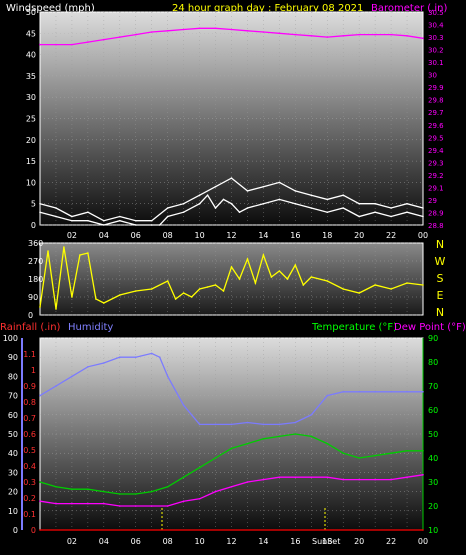 This screenshot has width=466, height=555. What do you see at coordinates (29, 354) in the screenshot?
I see `rainfall-tick-label: 1.1` at bounding box center [29, 354].